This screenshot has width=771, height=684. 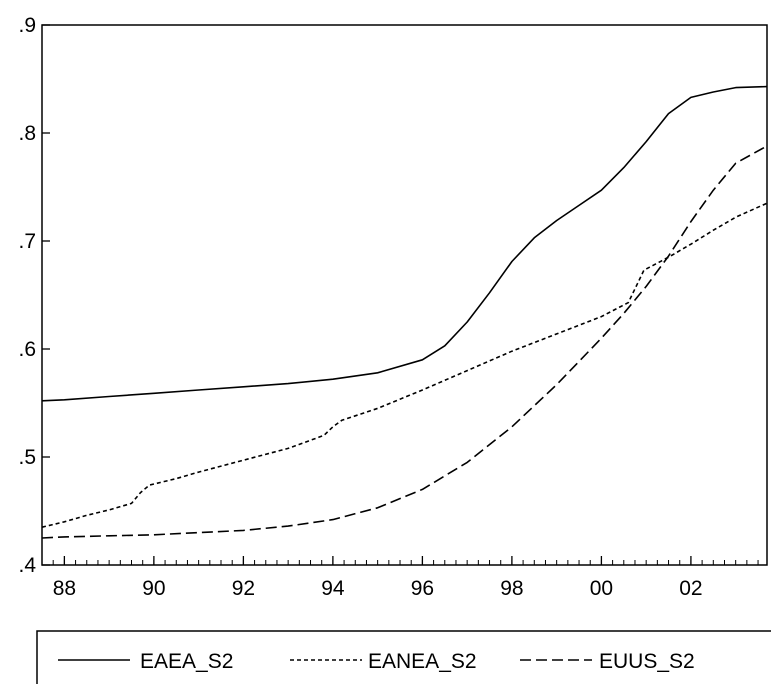 I want to click on legend: EAEA_S2 EANEA_S2 EUUS_S2, so click(x=403, y=657).